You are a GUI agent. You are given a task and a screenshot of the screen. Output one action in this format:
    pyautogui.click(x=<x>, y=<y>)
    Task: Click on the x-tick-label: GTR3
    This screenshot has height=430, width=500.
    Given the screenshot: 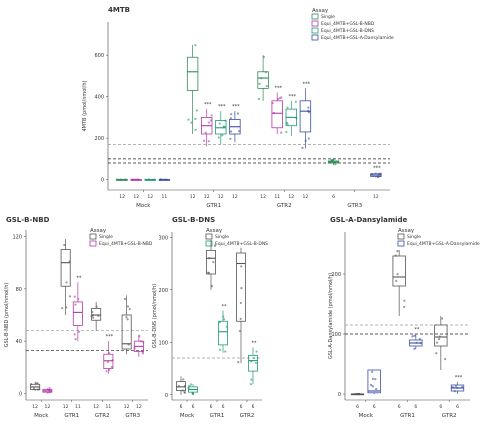 What is the action you would take?
    pyautogui.click(x=132, y=416)
    